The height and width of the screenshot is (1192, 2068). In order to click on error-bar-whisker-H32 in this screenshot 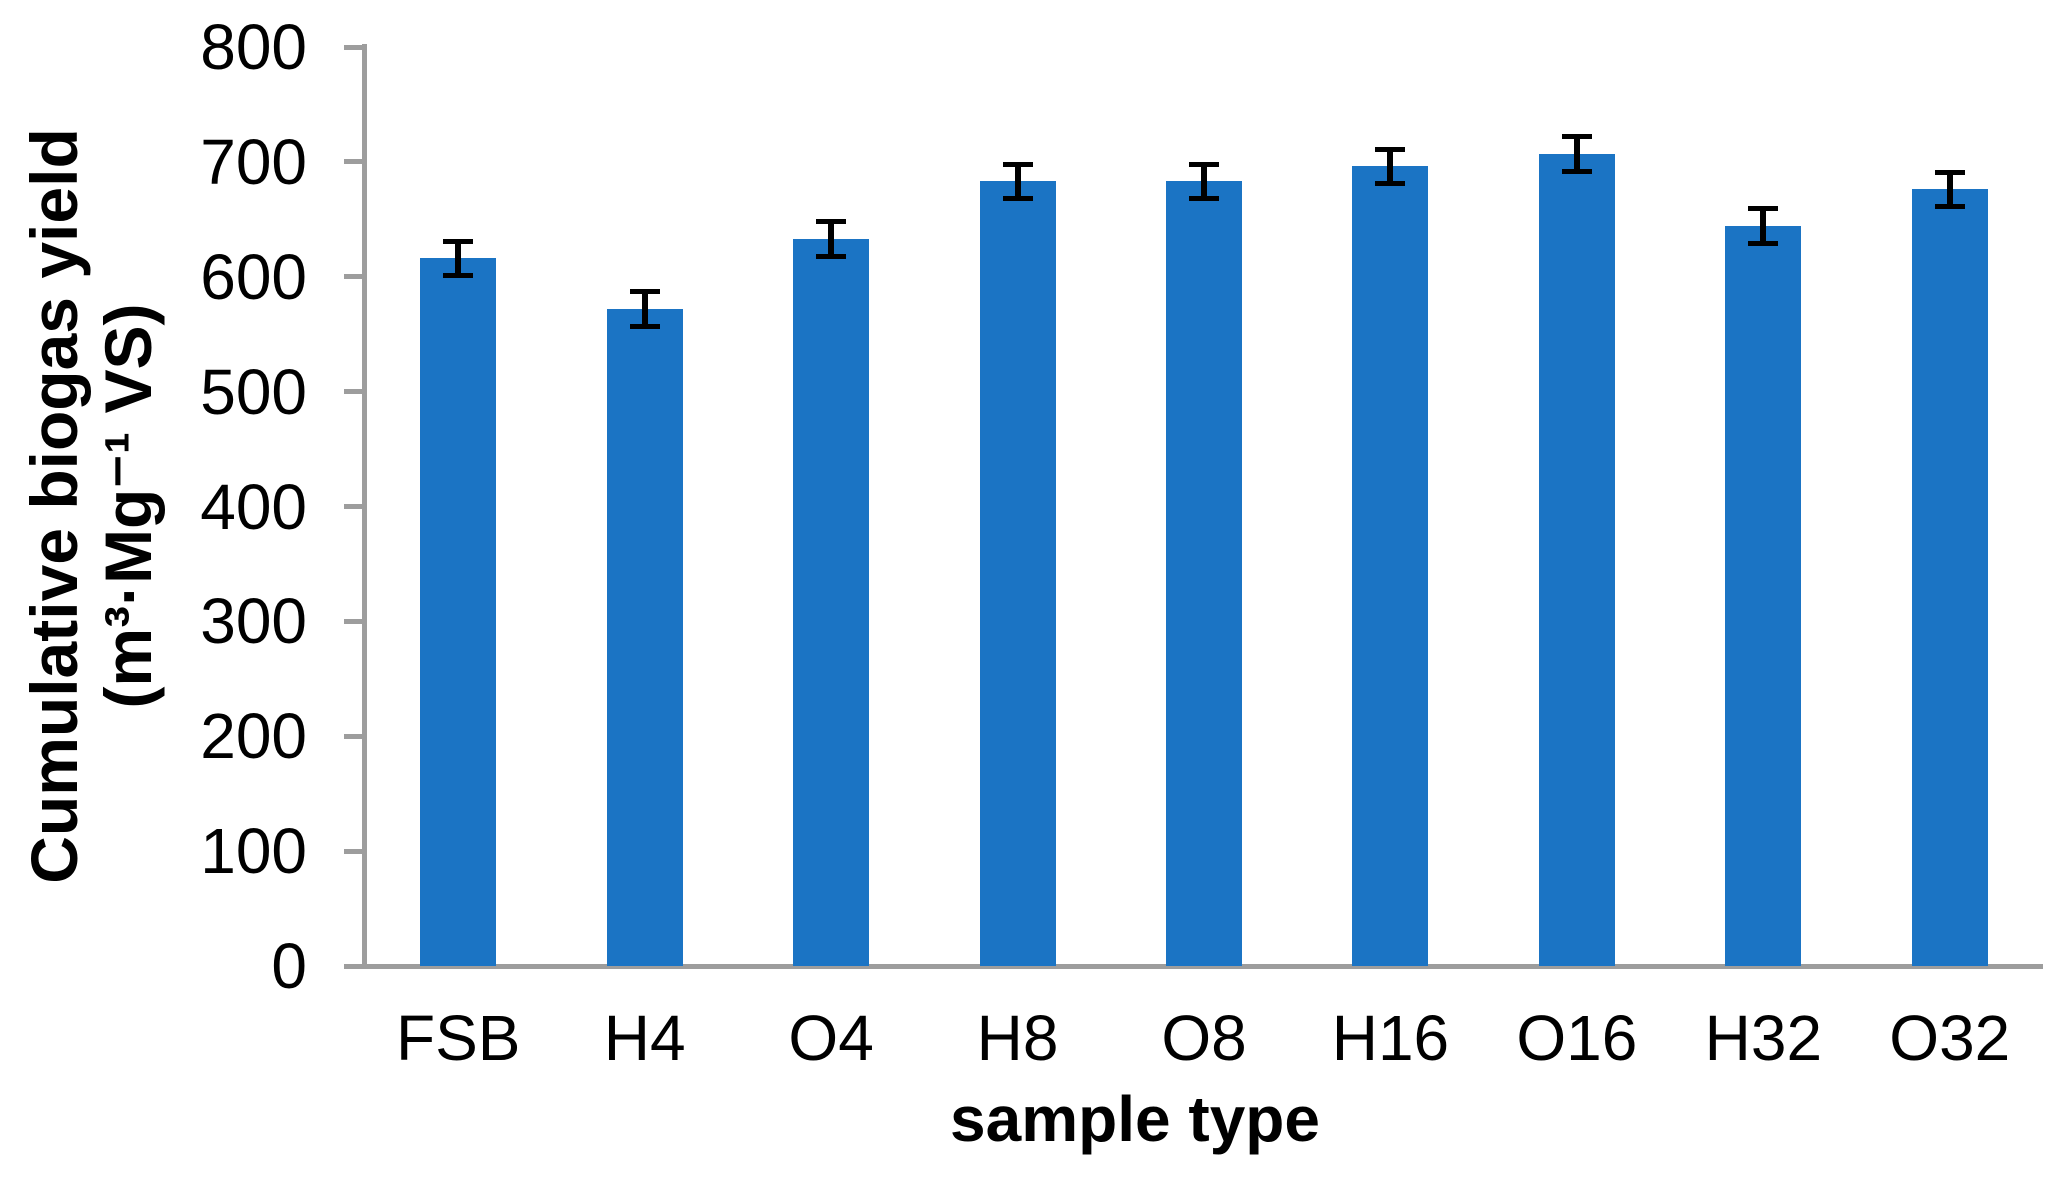, I will do `click(1763, 226)`.